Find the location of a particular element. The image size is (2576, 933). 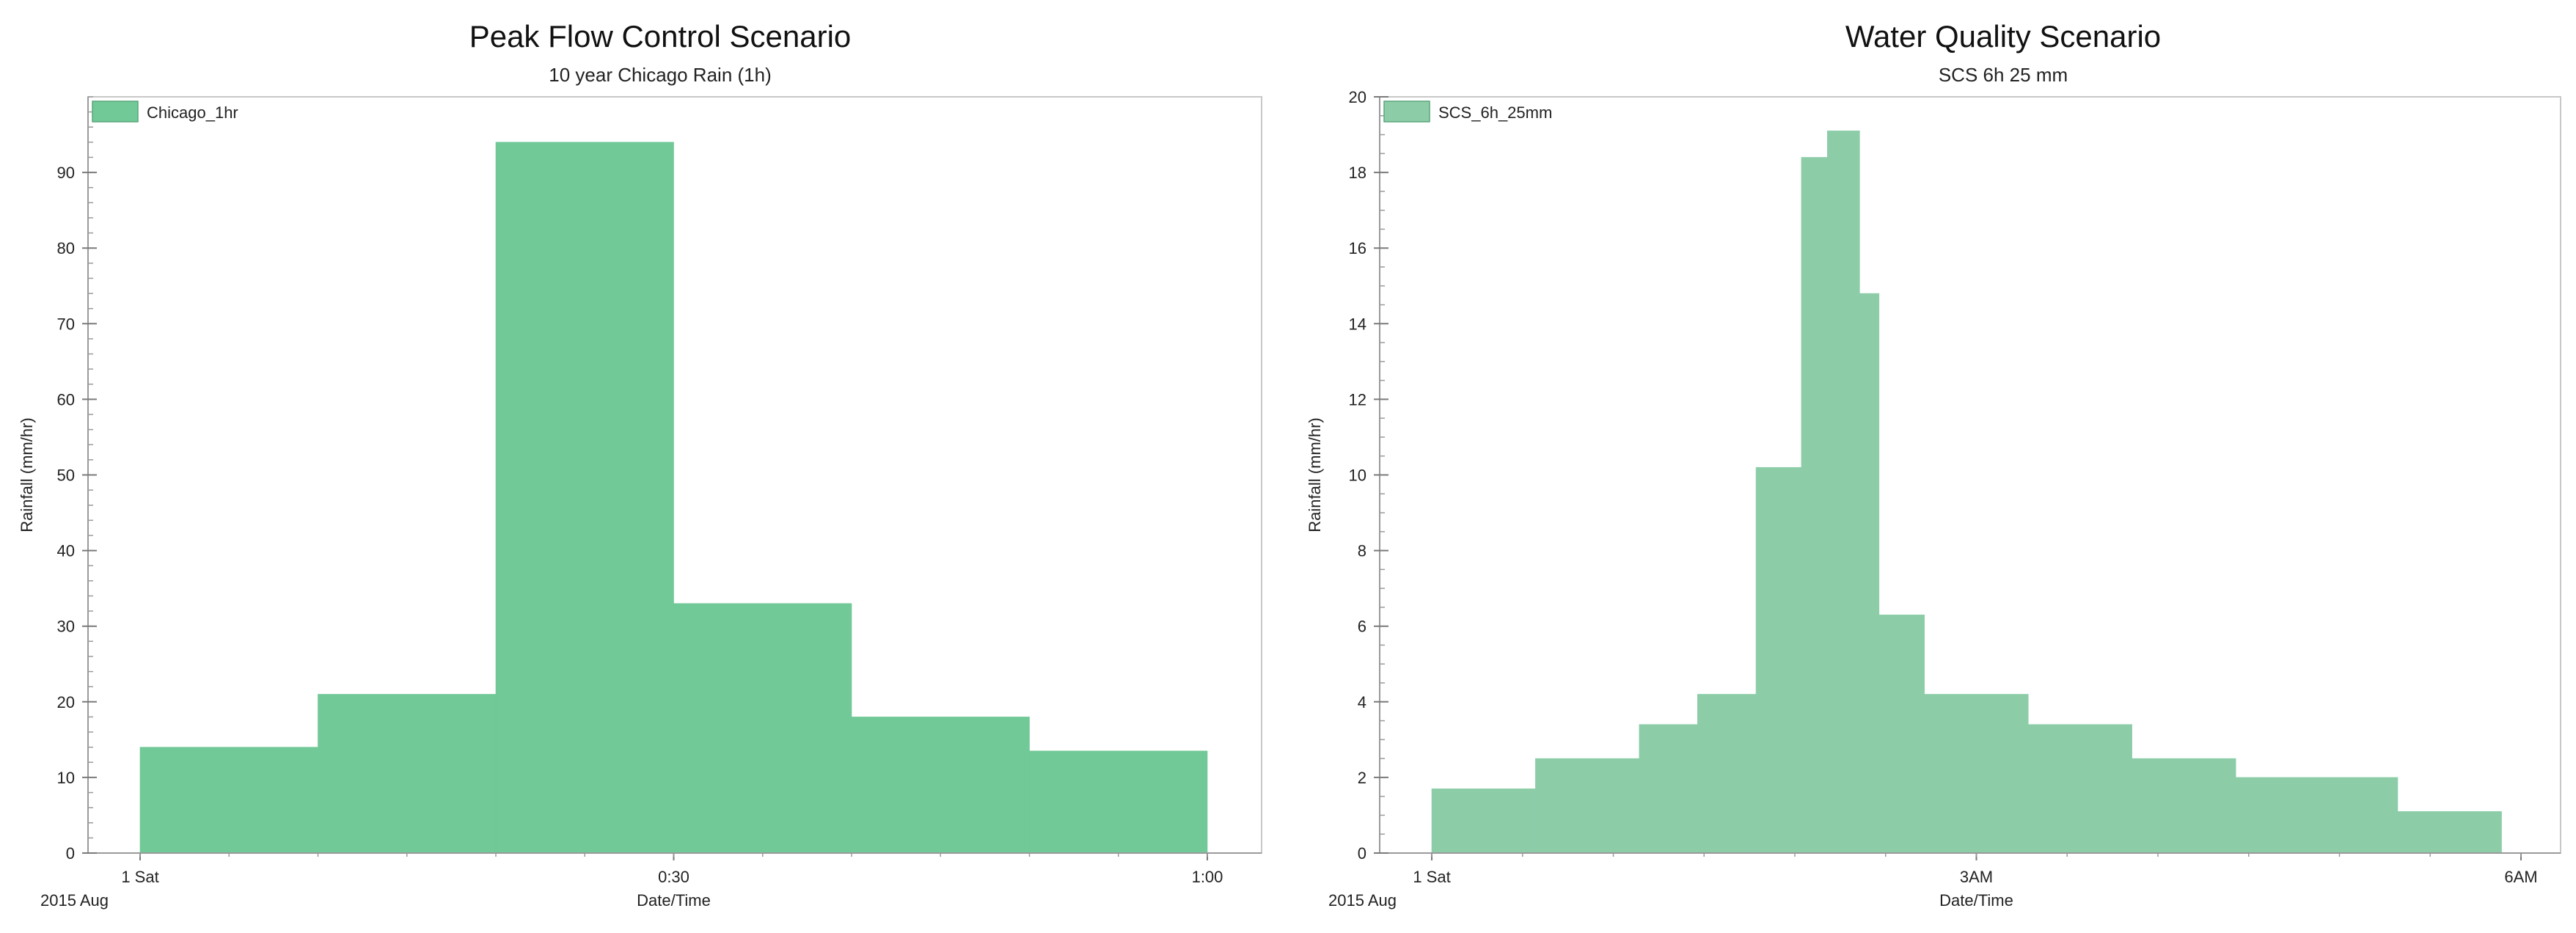

y-tick-label: 70 is located at coordinates (66, 324).